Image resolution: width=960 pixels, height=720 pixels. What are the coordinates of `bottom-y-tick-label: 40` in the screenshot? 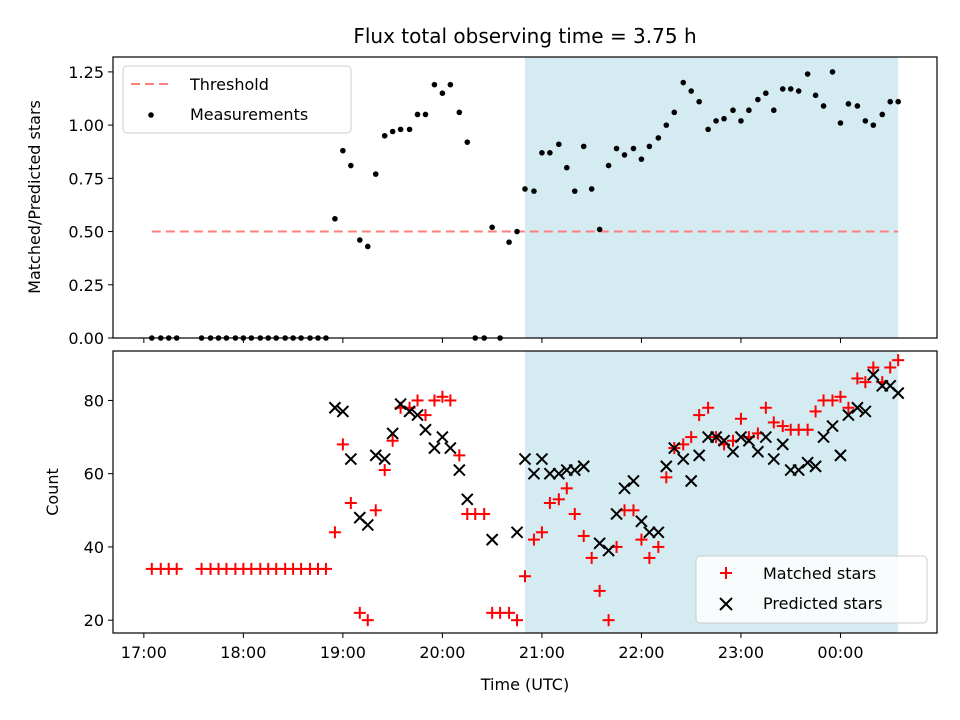 It's located at (94, 547).